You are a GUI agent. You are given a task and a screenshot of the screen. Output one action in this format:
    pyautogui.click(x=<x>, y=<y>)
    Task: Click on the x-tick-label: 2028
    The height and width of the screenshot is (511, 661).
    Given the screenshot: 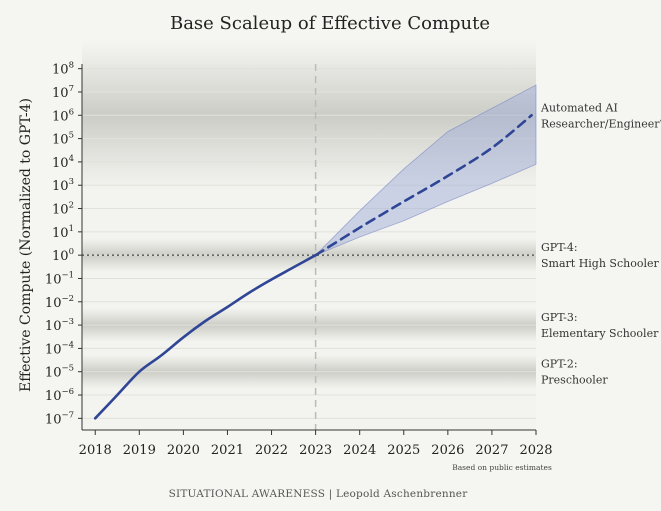 What is the action you would take?
    pyautogui.click(x=535, y=450)
    